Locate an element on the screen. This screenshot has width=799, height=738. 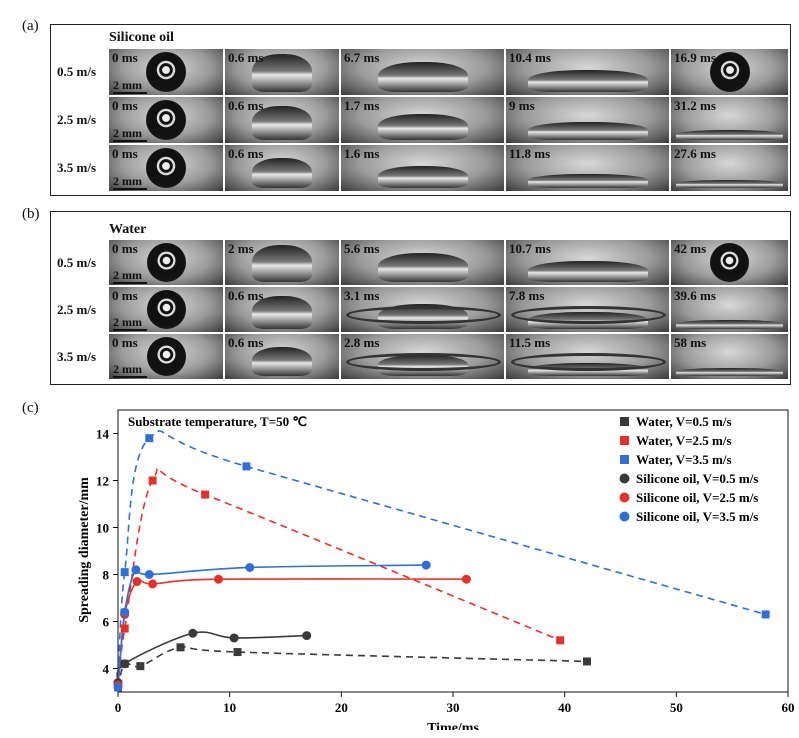
droplet-frame: 16.9 ms is located at coordinates (729, 72).